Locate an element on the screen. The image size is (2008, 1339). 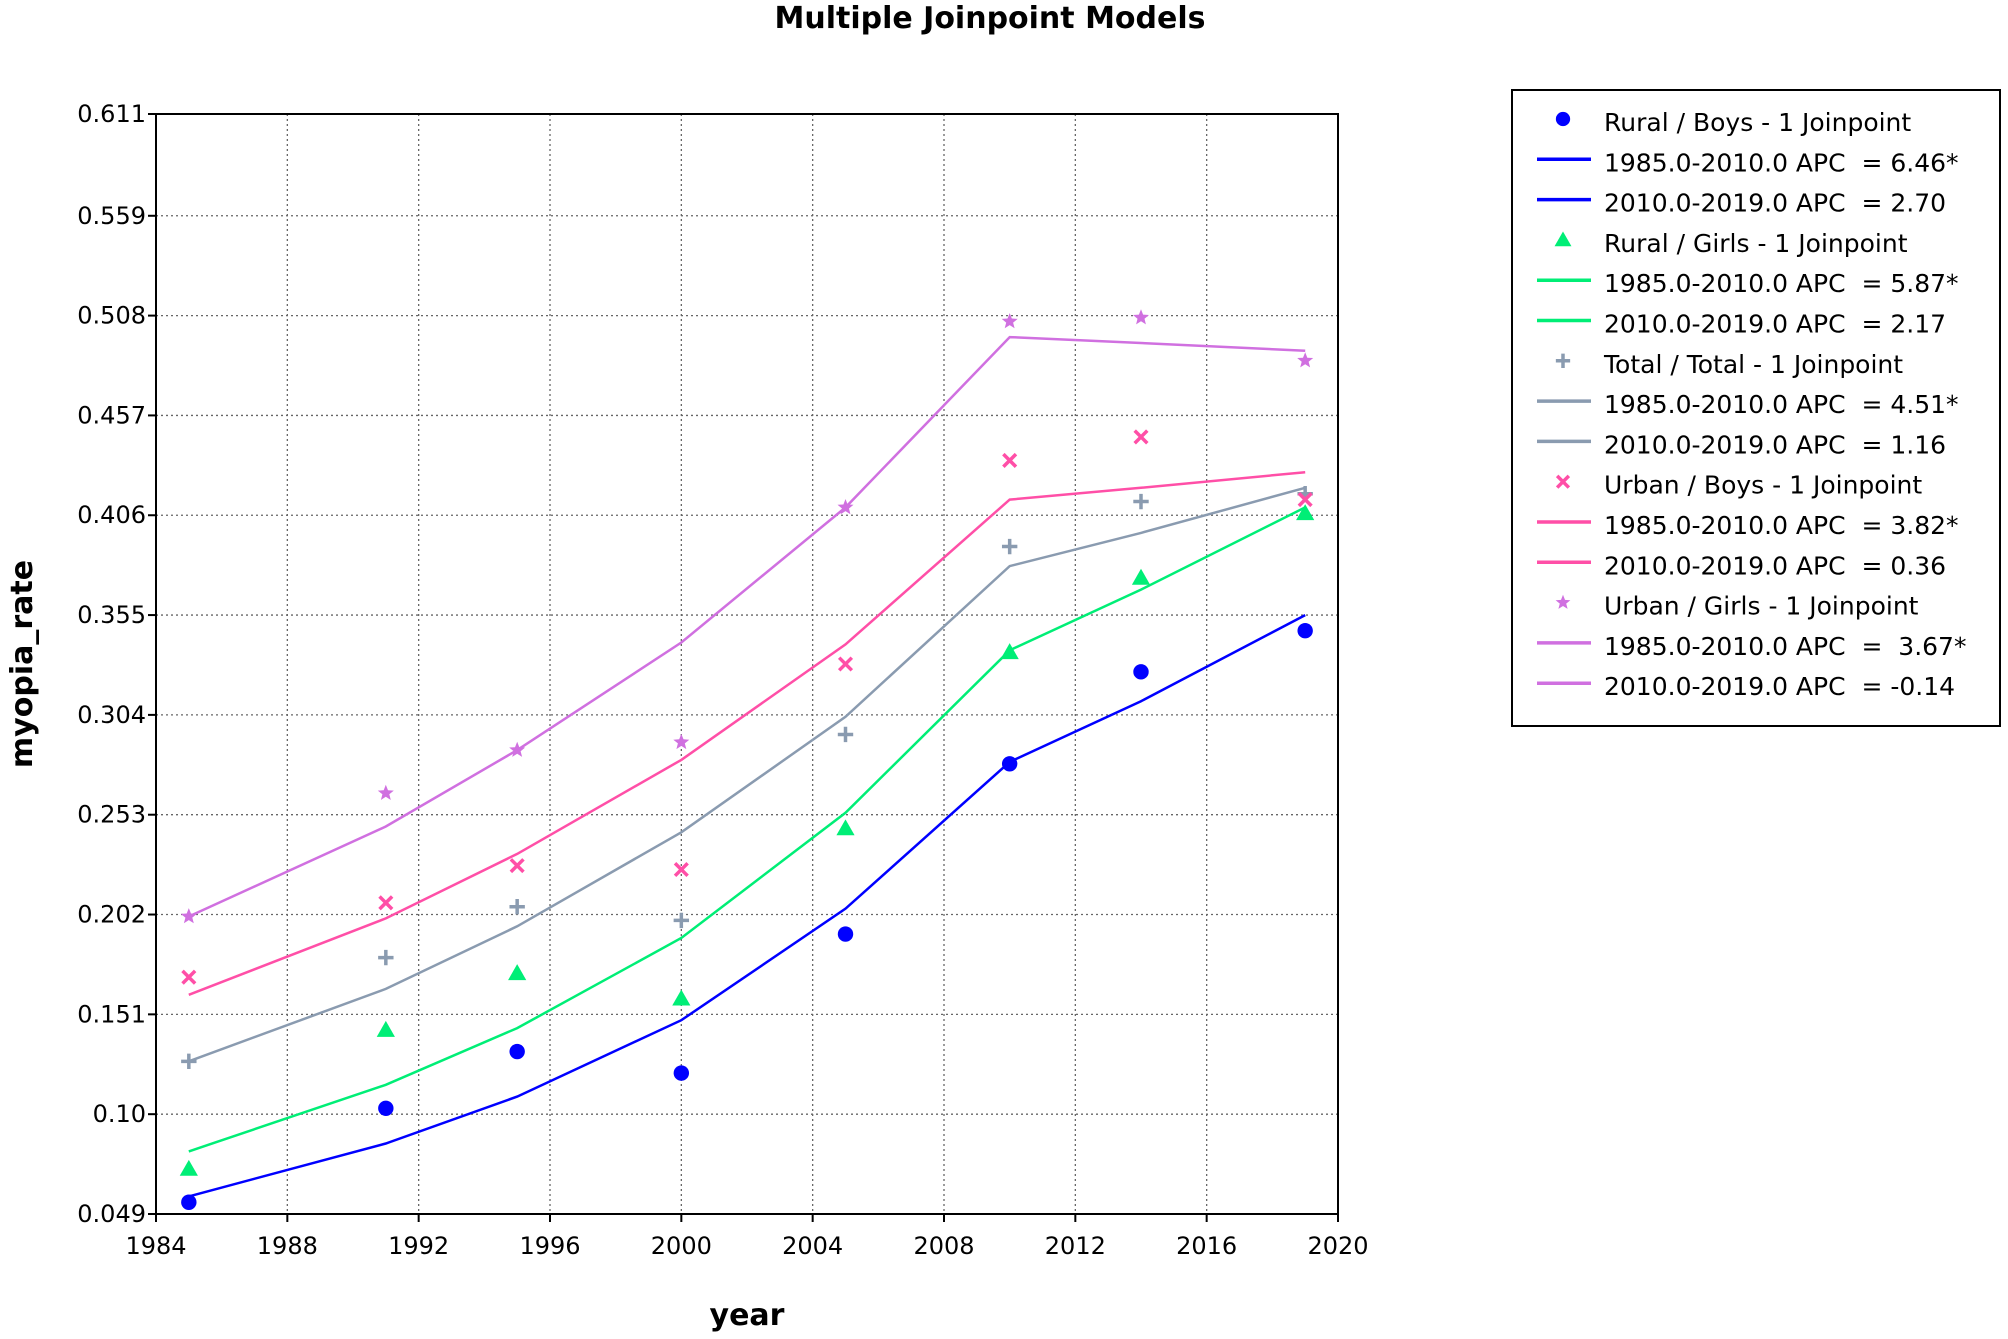
y-tick-label: 0.304 is located at coordinates (111, 715).